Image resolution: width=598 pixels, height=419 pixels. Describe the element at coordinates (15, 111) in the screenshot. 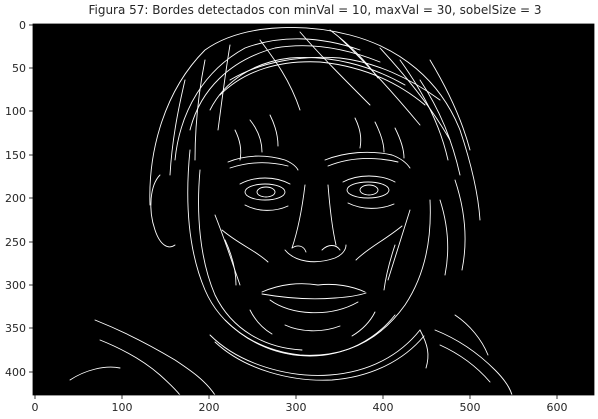

I see `y-tick-label: 100` at that location.